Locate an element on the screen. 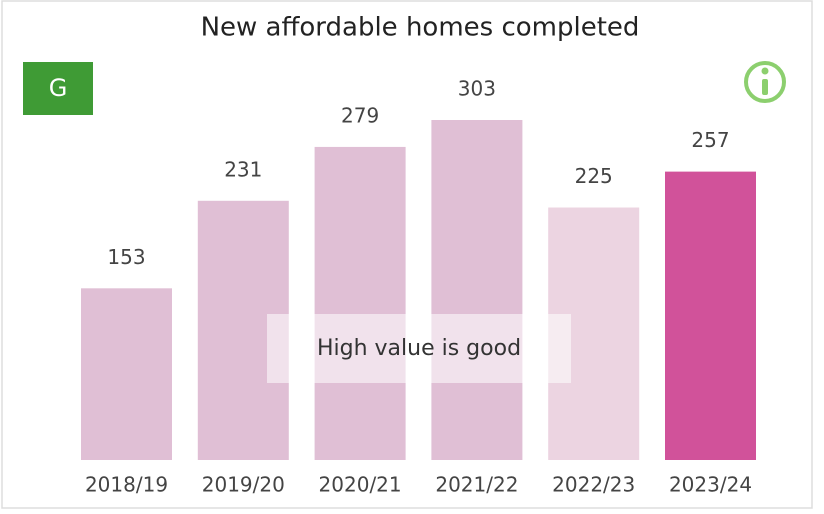 This screenshot has height=514, width=824. x-tick-label: 2023/24 is located at coordinates (710, 485).